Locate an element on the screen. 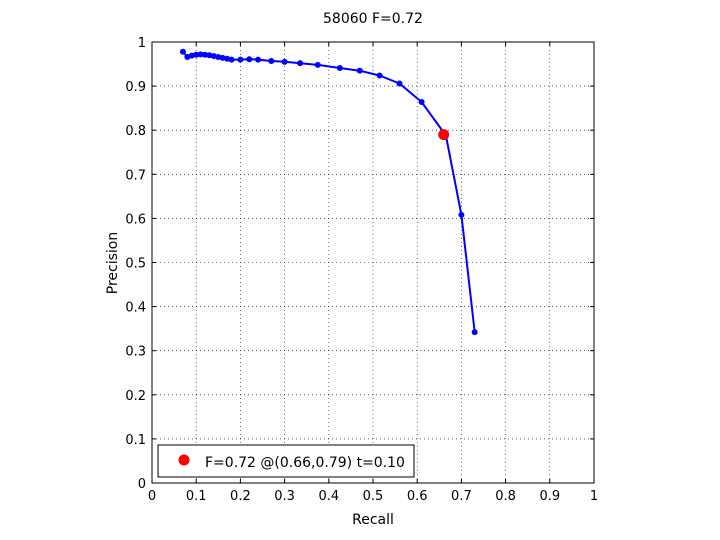  y-tick-label: 0.6 is located at coordinates (135, 219).